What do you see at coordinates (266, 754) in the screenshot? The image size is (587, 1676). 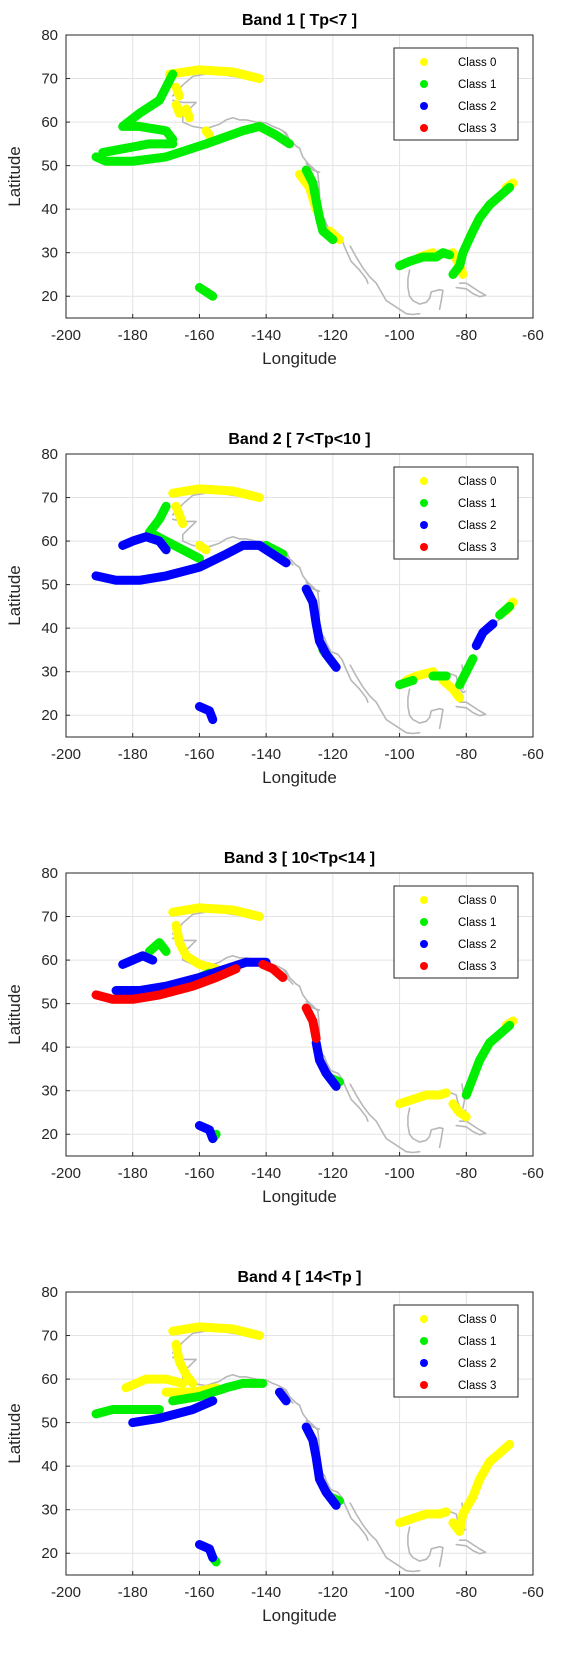 I see `x-tick-label: -140` at bounding box center [266, 754].